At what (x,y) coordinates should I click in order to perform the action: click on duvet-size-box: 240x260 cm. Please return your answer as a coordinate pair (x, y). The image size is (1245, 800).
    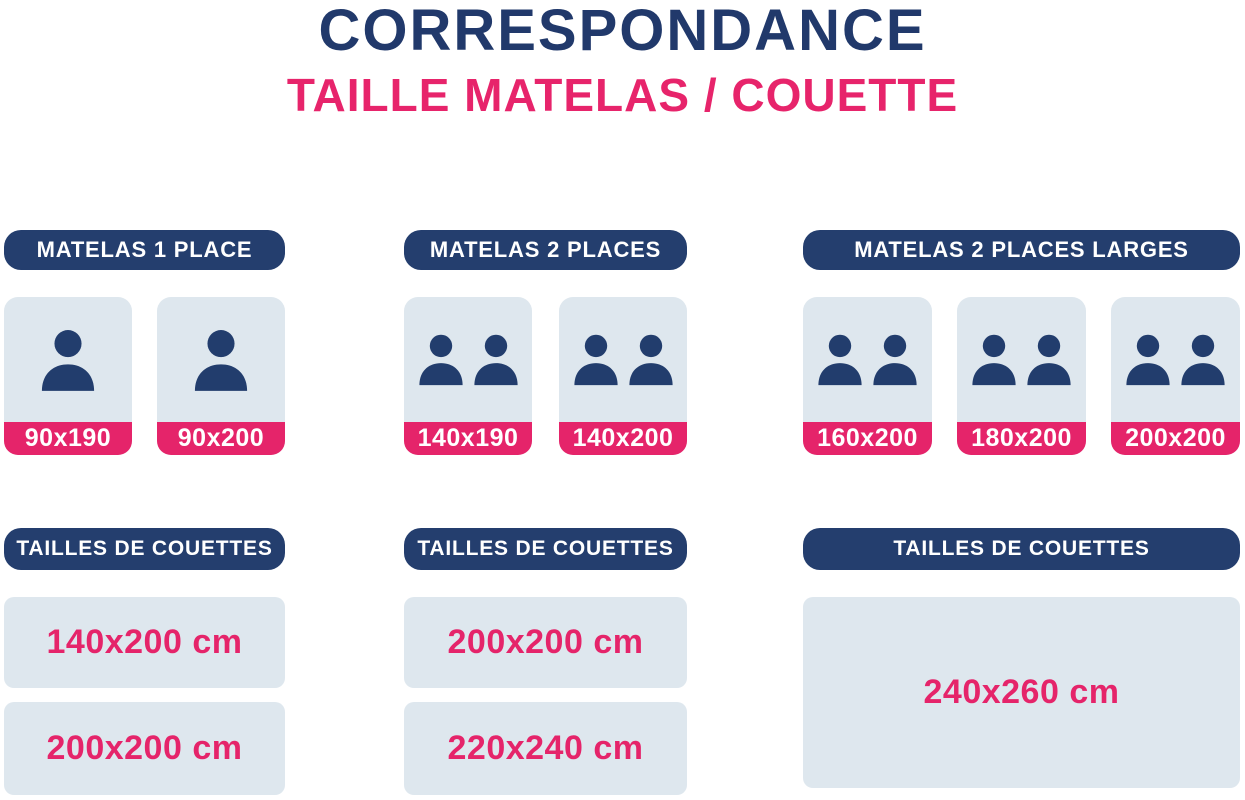
    Looking at the image, I should click on (1021, 692).